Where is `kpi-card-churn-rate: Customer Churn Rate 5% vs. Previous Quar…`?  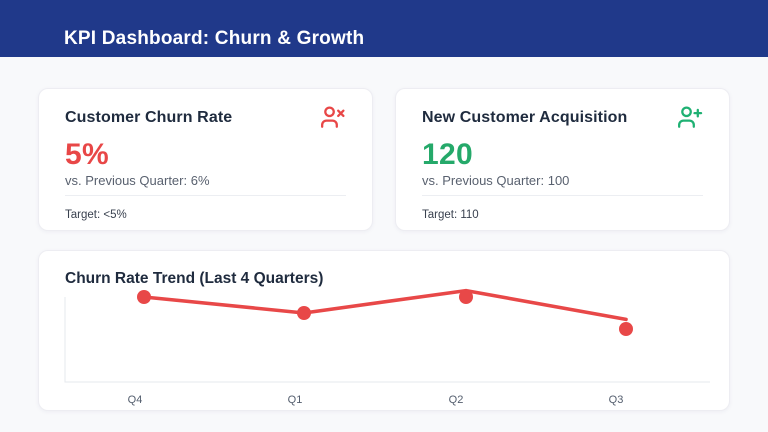 kpi-card-churn-rate: Customer Churn Rate 5% vs. Previous Quar… is located at coordinates (205, 159).